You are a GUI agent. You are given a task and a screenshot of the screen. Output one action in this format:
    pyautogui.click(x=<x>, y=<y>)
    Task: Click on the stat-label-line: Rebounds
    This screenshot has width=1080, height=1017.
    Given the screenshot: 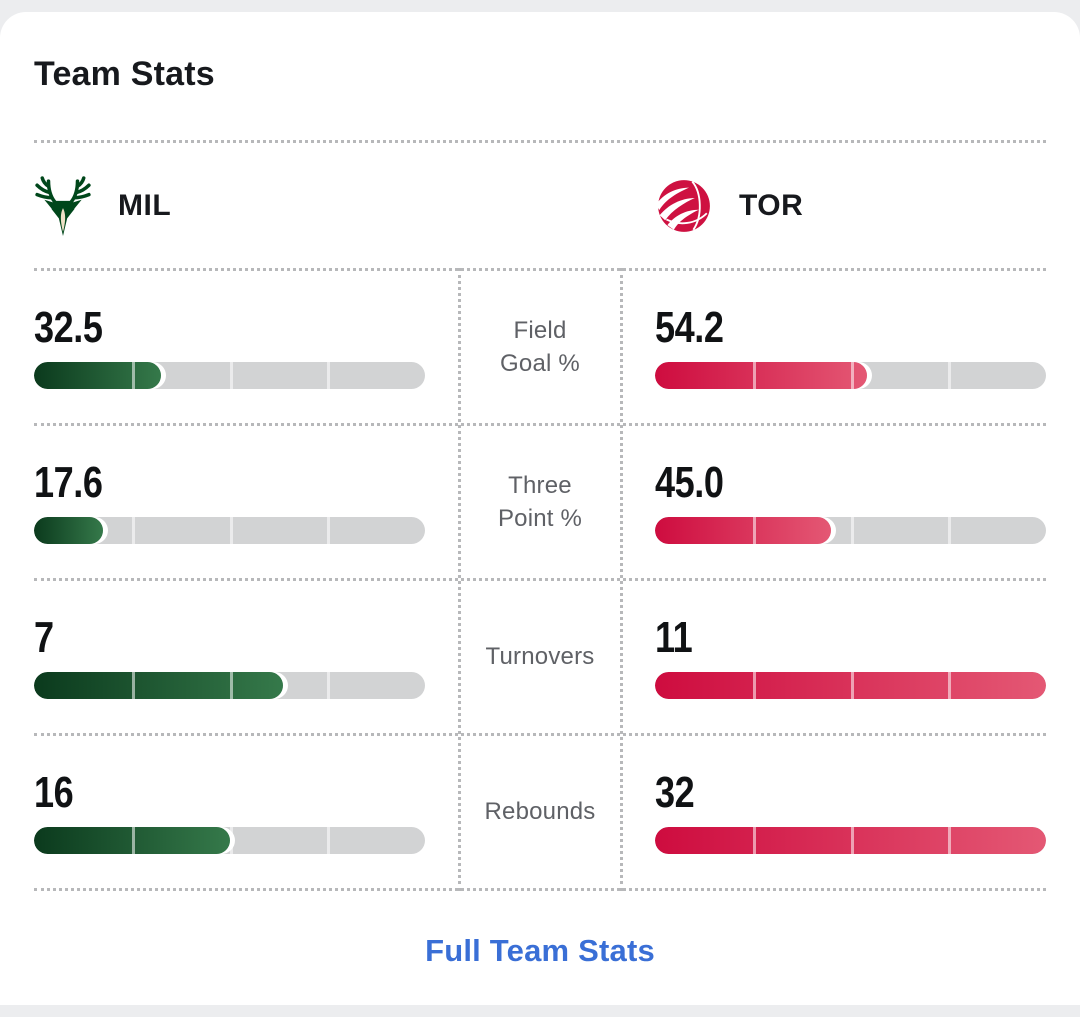 What is the action you would take?
    pyautogui.click(x=540, y=812)
    